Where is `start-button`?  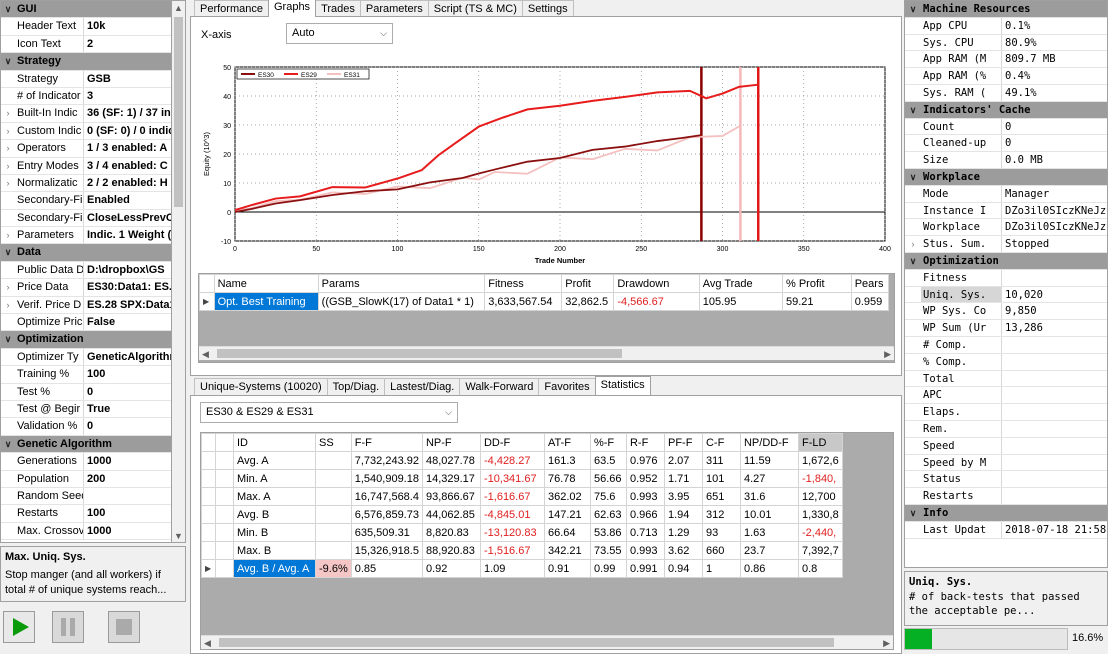
start-button is located at coordinates (19, 627).